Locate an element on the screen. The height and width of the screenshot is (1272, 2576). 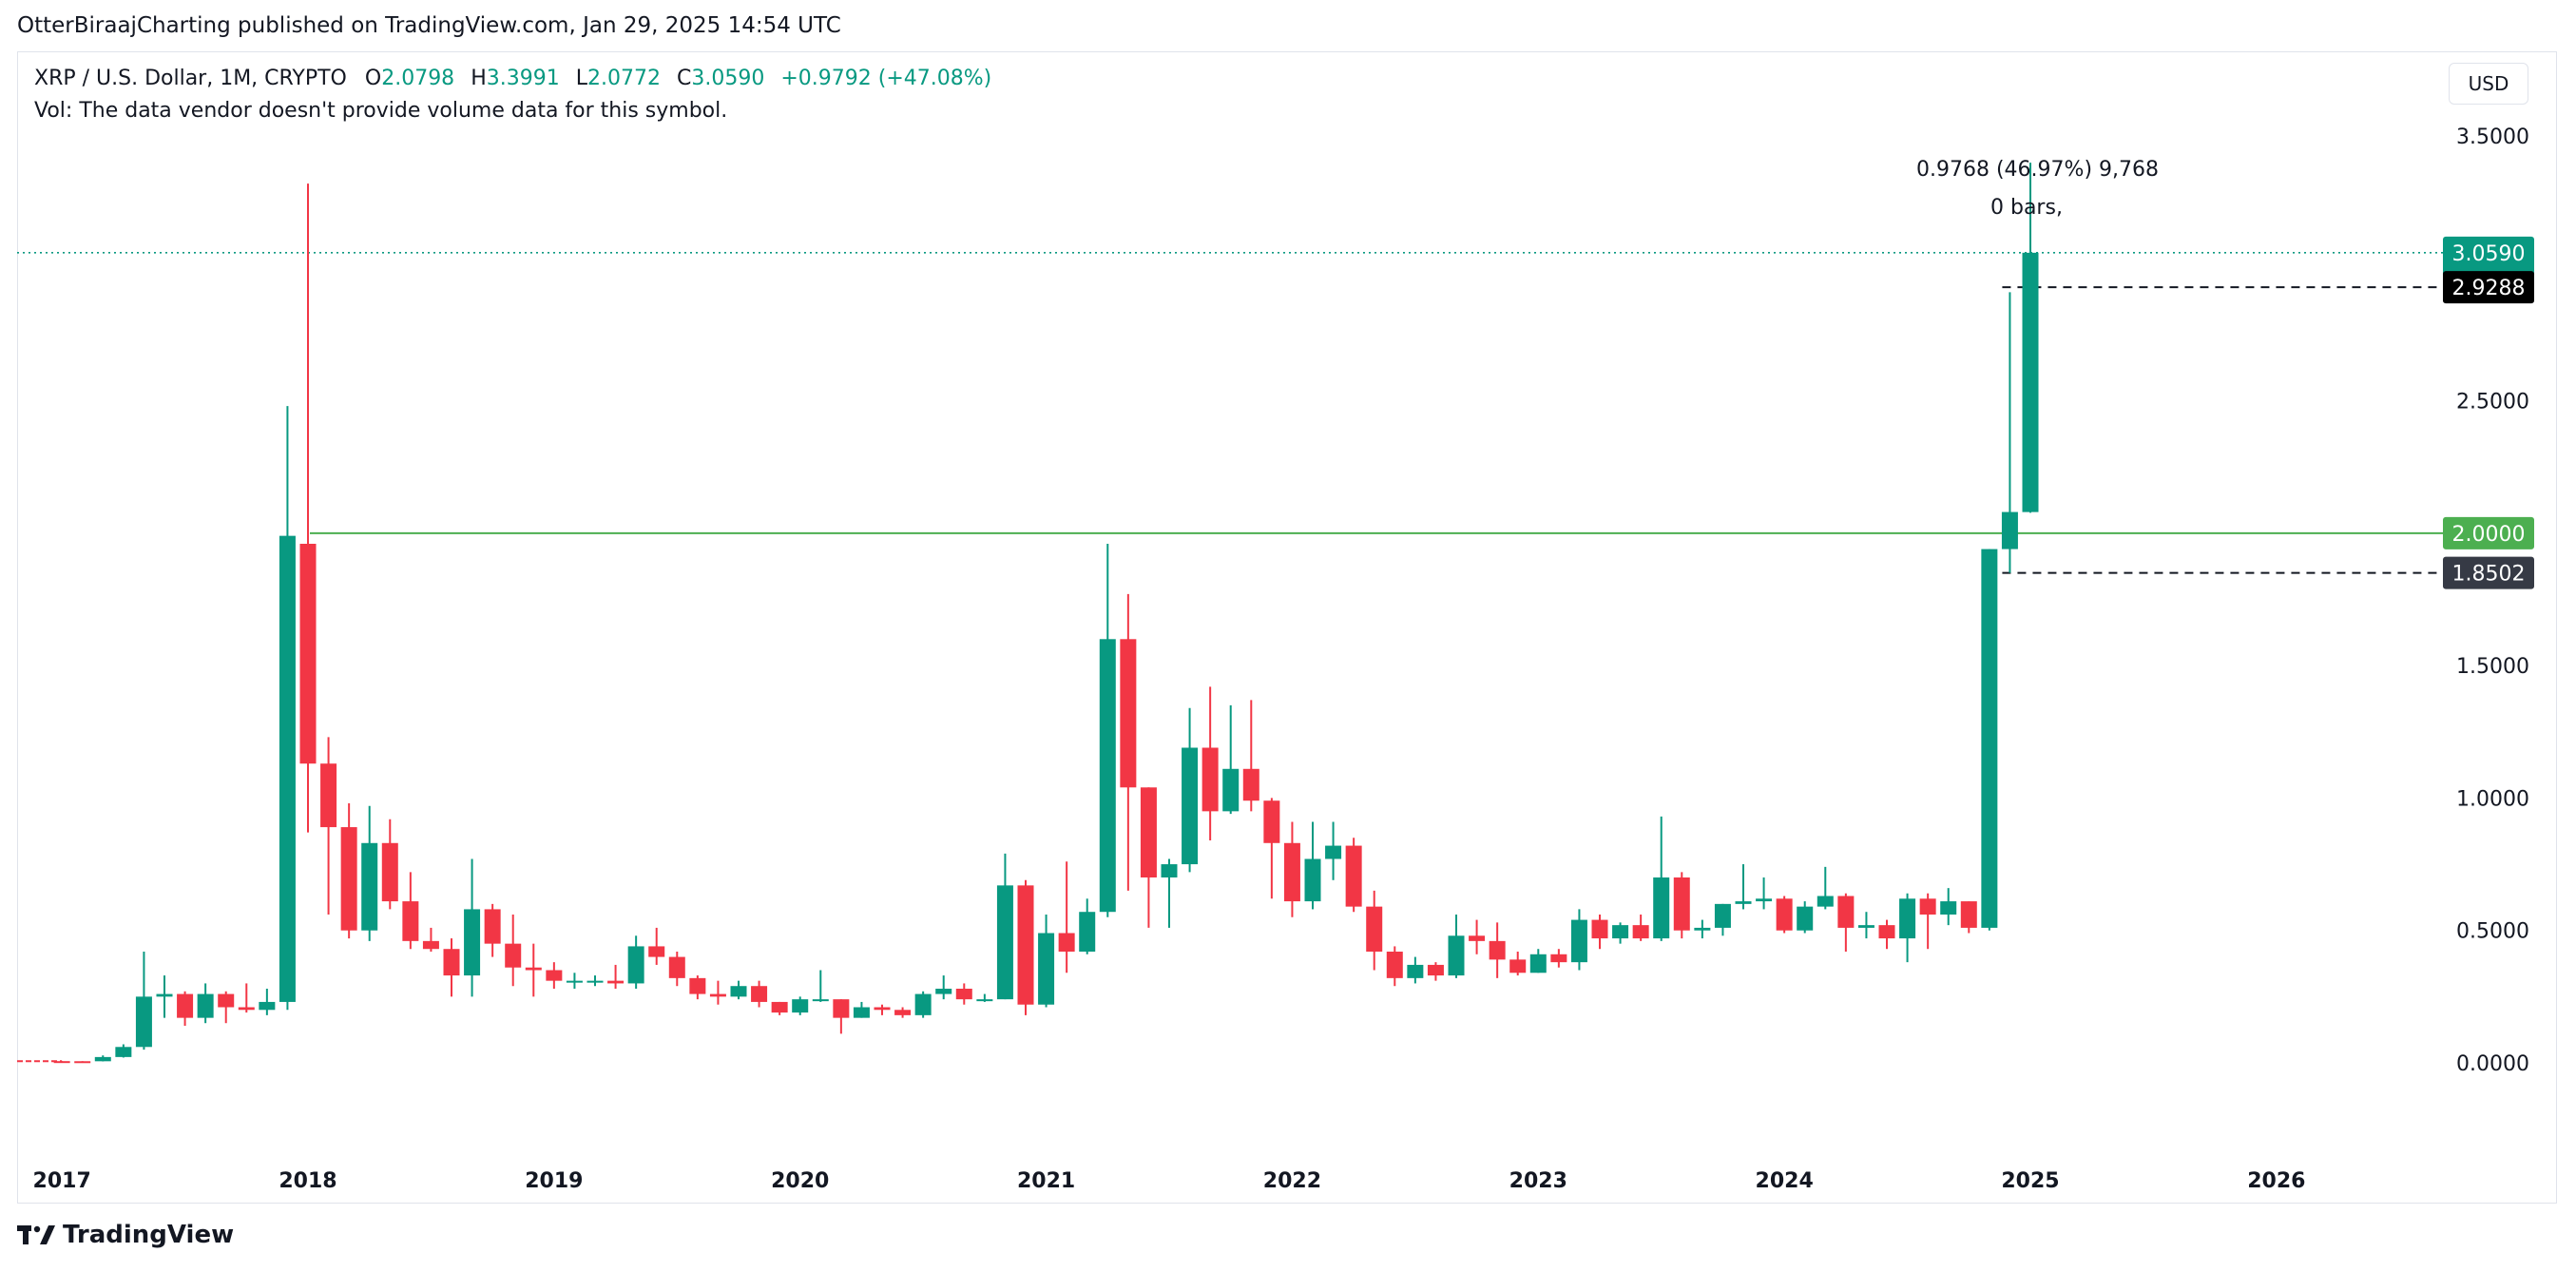
x-year-label: 2023 is located at coordinates (1538, 1181).